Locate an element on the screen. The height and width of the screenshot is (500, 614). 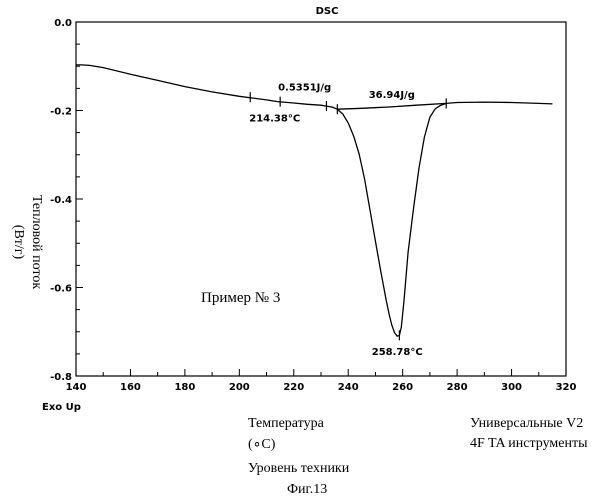
y-axis-title: Тепловой поток is located at coordinates (36, 242).